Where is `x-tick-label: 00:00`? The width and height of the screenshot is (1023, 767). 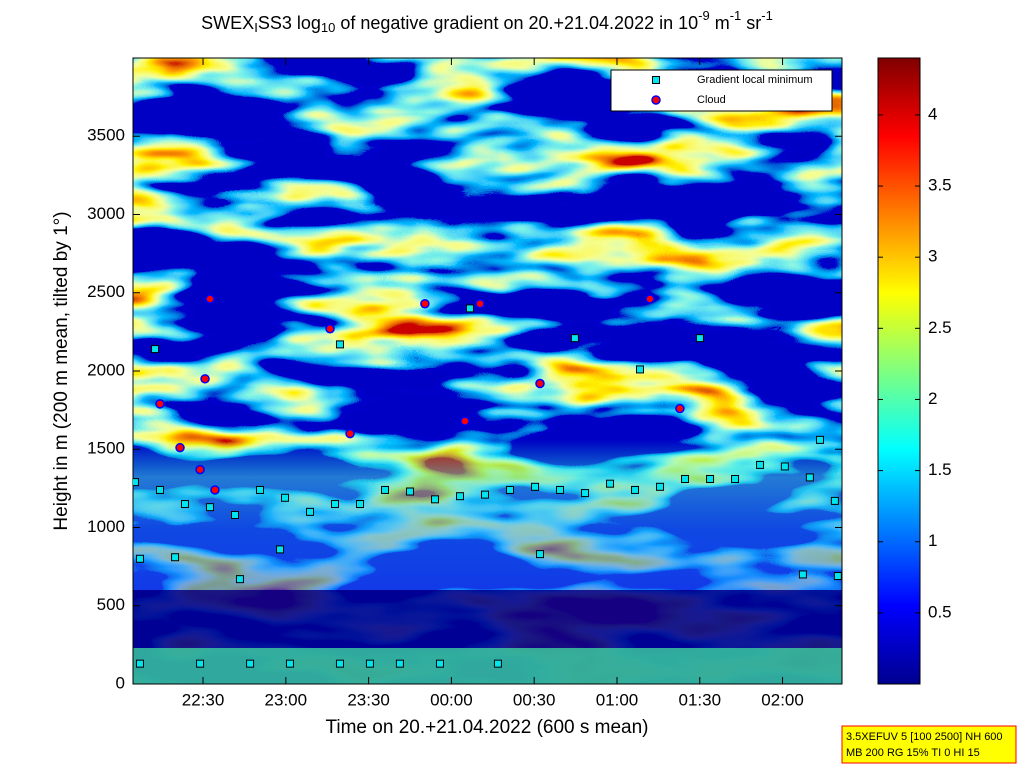
x-tick-label: 00:00 is located at coordinates (451, 699).